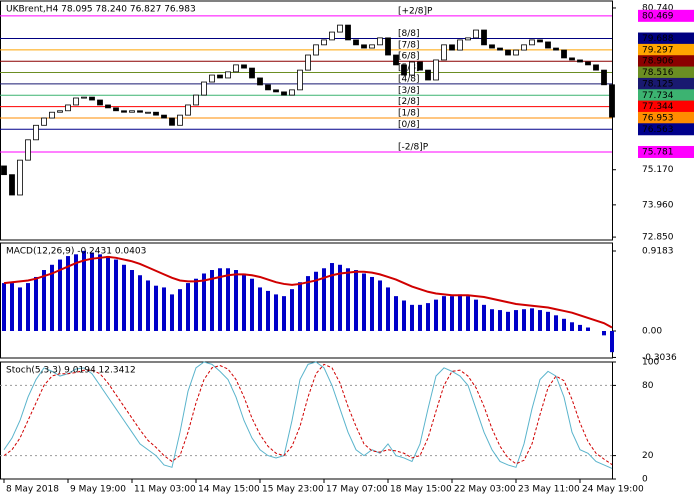 The image size is (700, 500). Describe the element at coordinates (76, 252) in the screenshot. I see `panel-title: MACD(12,26,9) -0.2431 0.0403` at that location.